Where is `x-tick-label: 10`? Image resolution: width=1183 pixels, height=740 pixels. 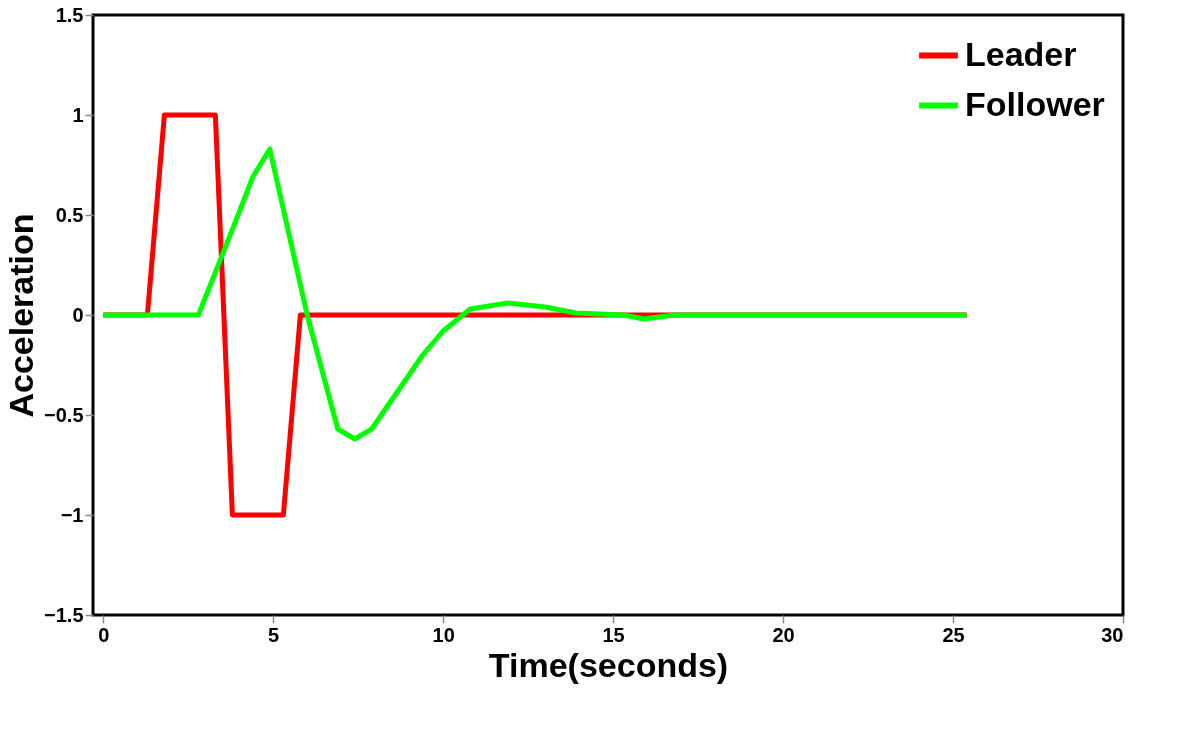 x-tick-label: 10 is located at coordinates (443, 634).